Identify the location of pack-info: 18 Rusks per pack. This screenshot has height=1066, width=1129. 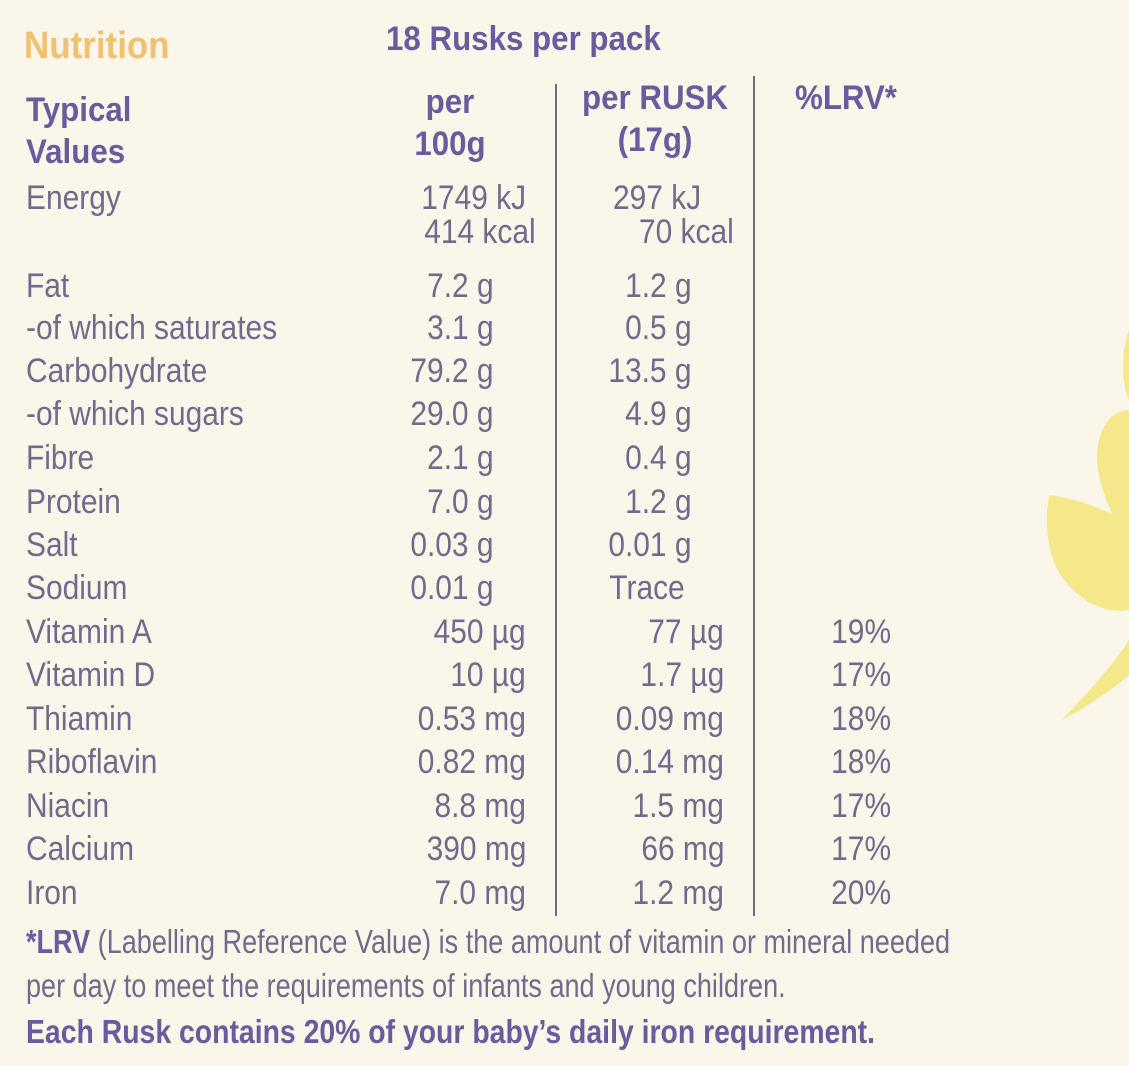
(523, 39).